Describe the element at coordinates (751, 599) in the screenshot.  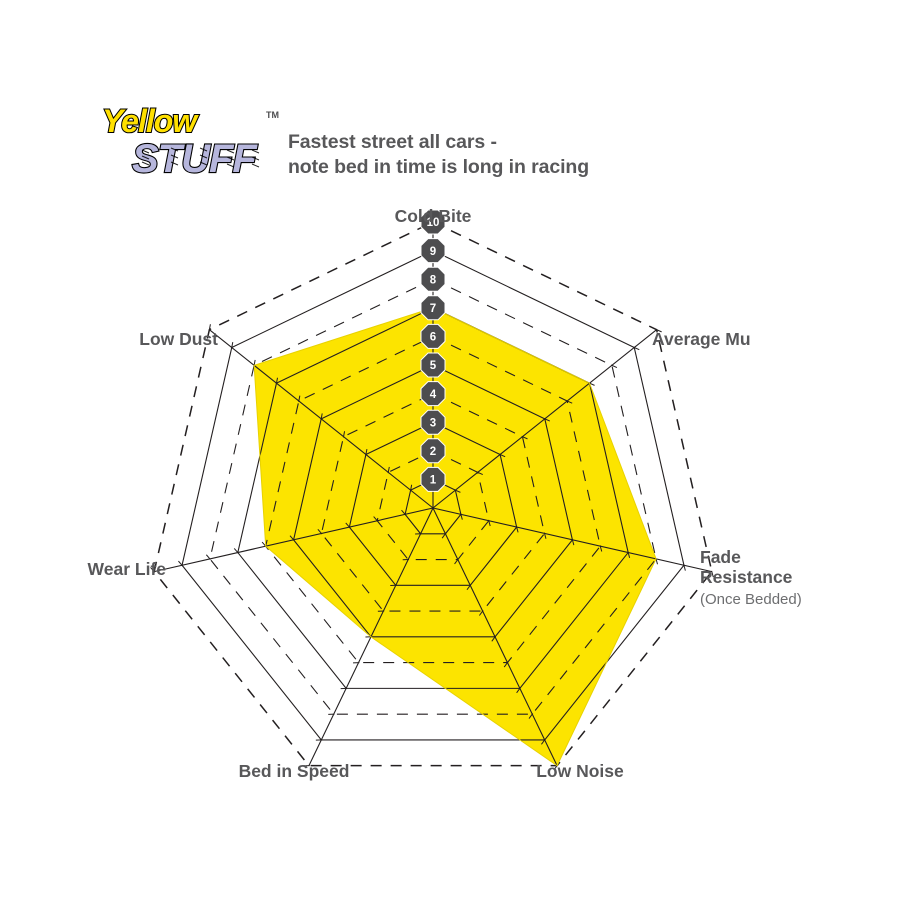
I see `axis-sublabel-once-bedded: (Once Bedded)` at that location.